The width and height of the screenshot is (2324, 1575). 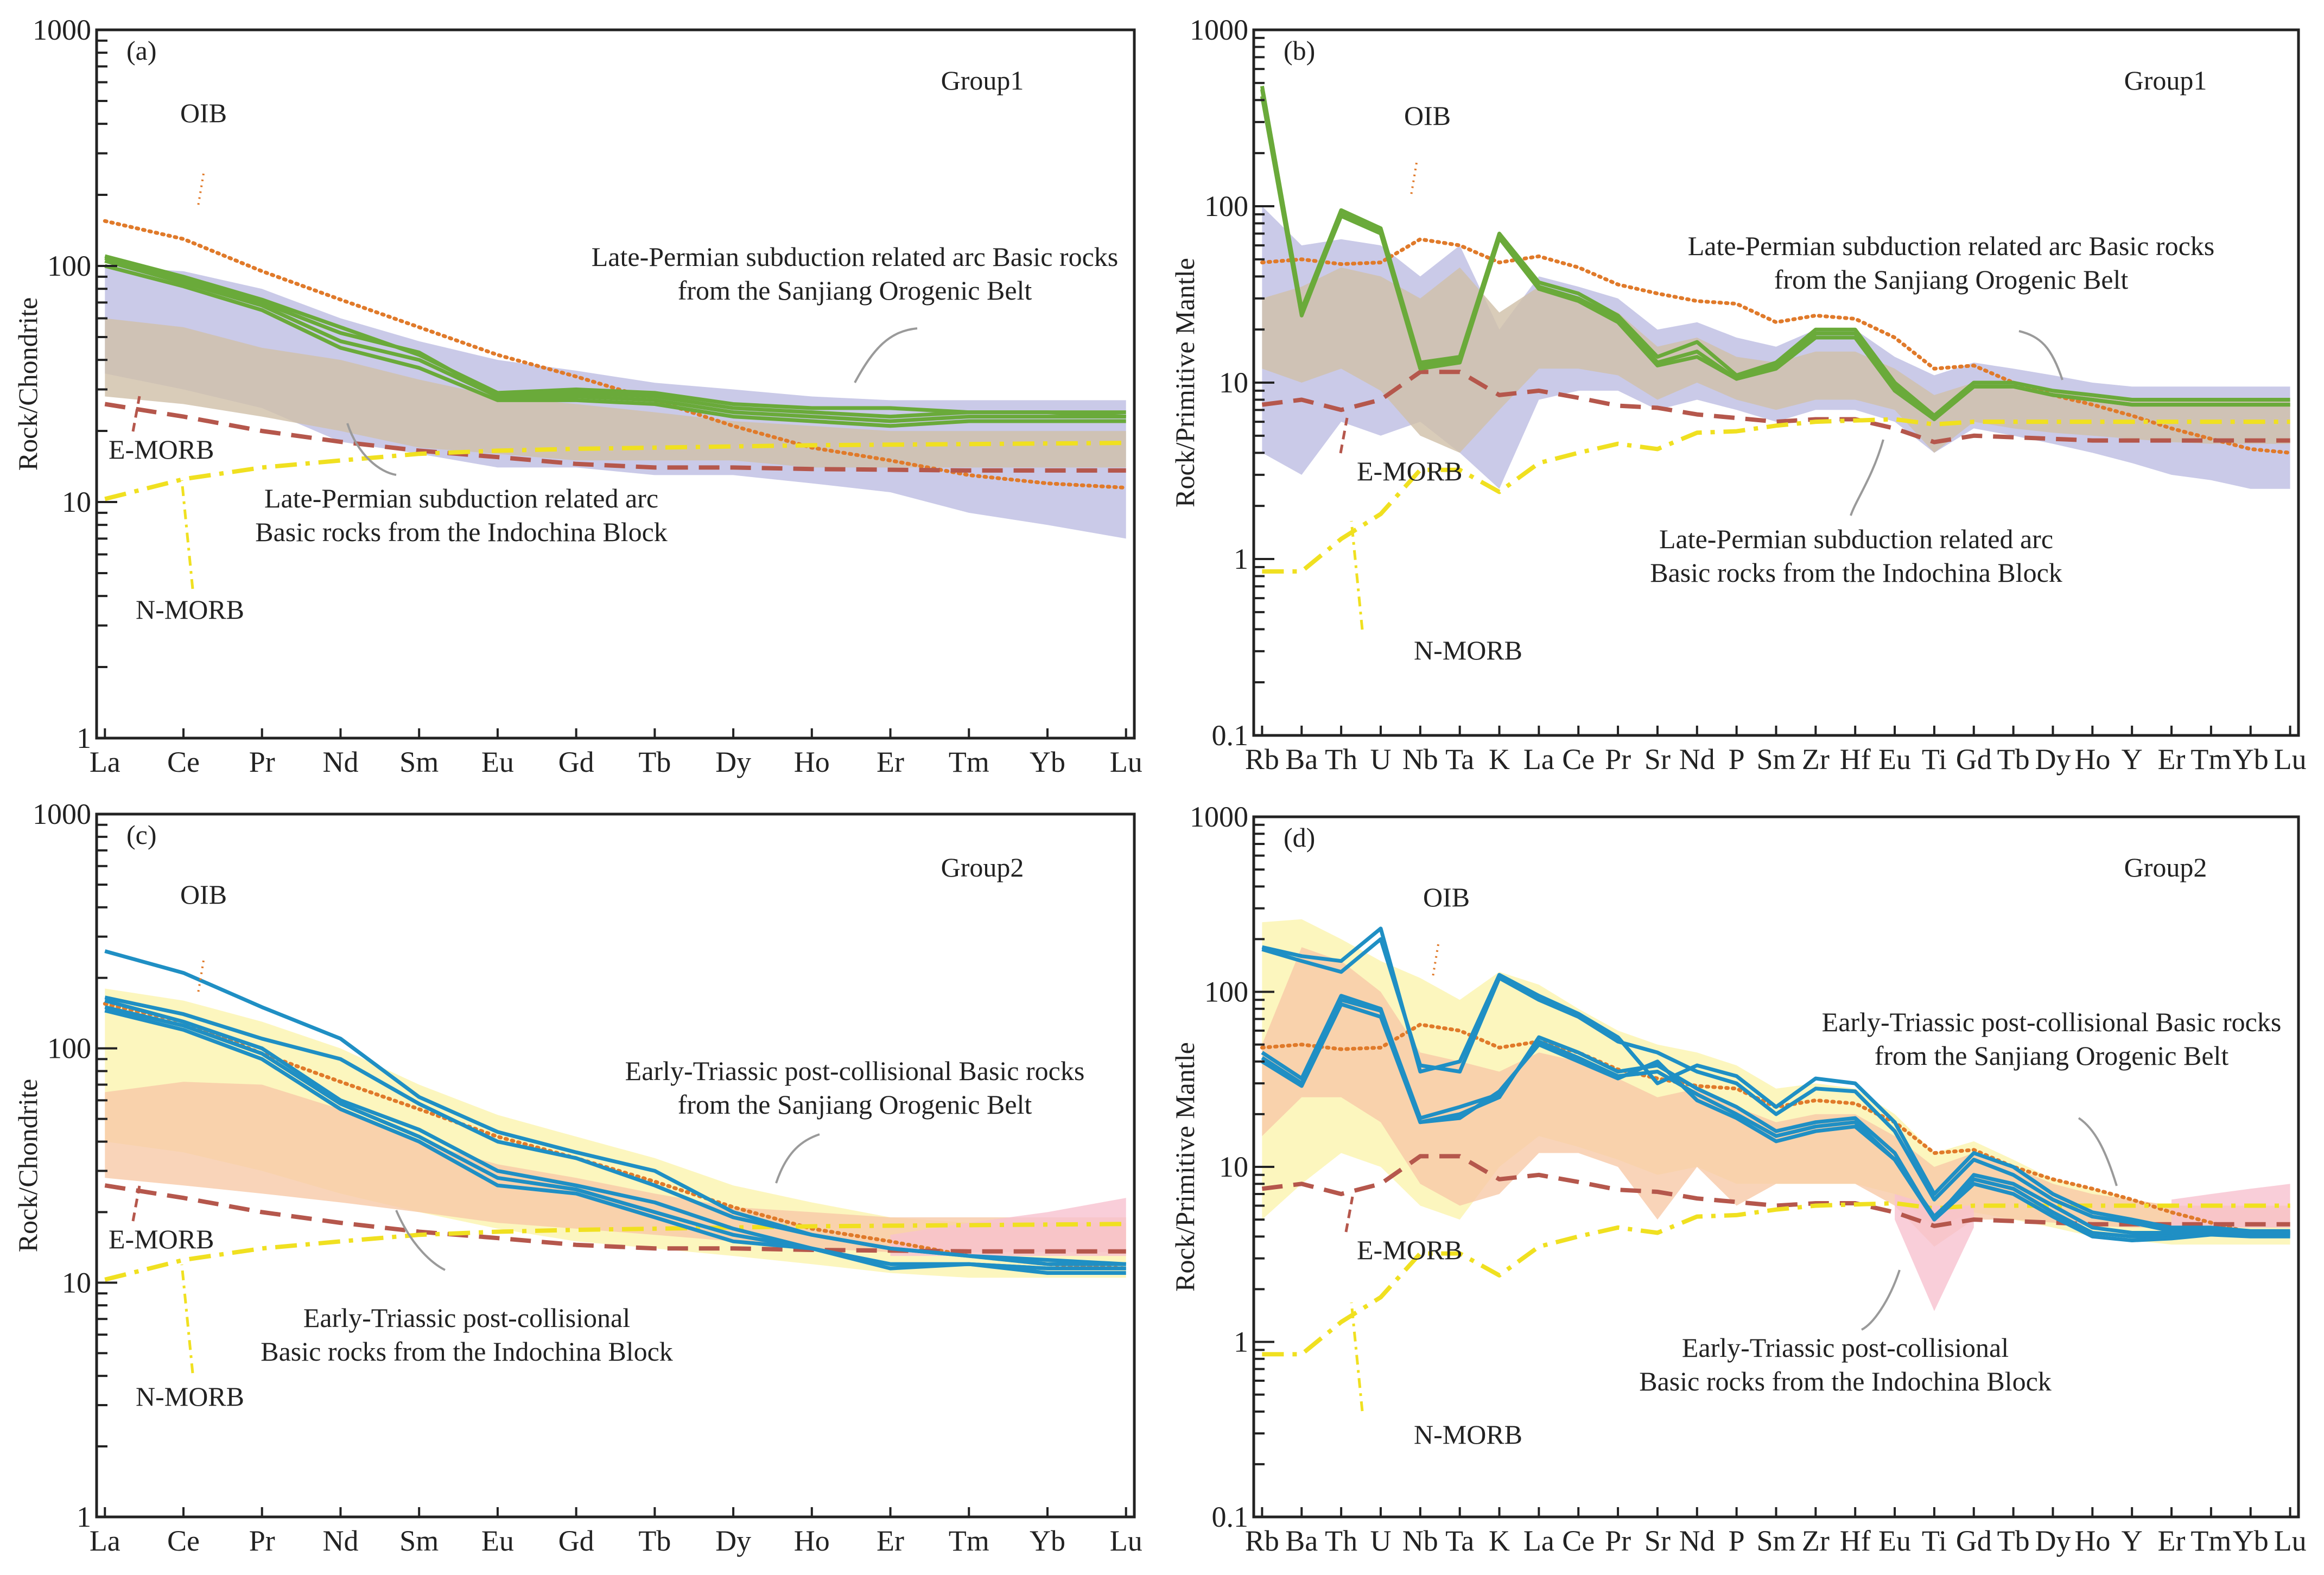 I want to click on x-tick-label-lu: Lu, so click(x=1126, y=762).